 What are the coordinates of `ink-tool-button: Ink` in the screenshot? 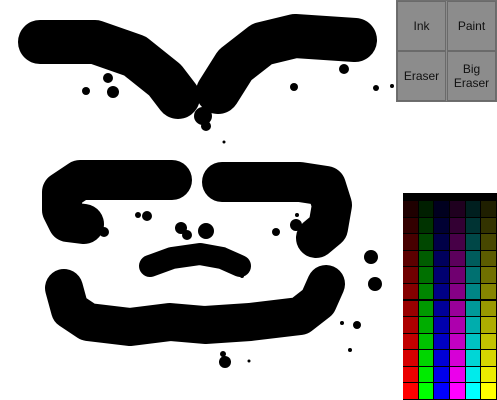 It's located at (421, 26).